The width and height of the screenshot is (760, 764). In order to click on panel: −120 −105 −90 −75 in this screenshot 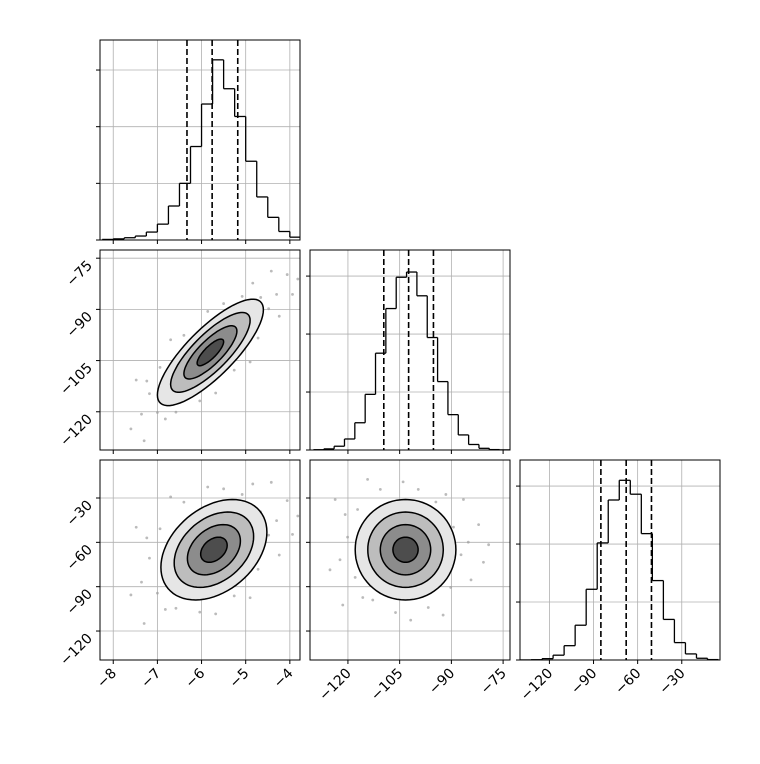, I will do `click(408, 582)`.